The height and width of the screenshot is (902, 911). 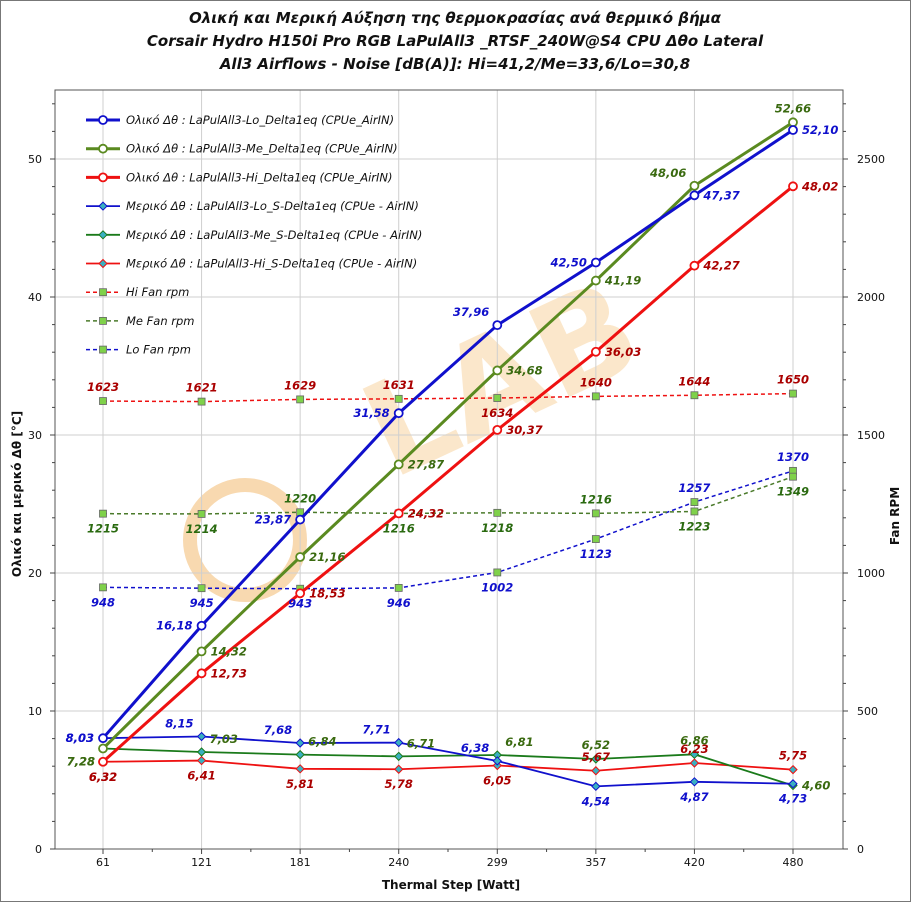 I want to click on y-tick-label: 20, so click(x=35, y=573).